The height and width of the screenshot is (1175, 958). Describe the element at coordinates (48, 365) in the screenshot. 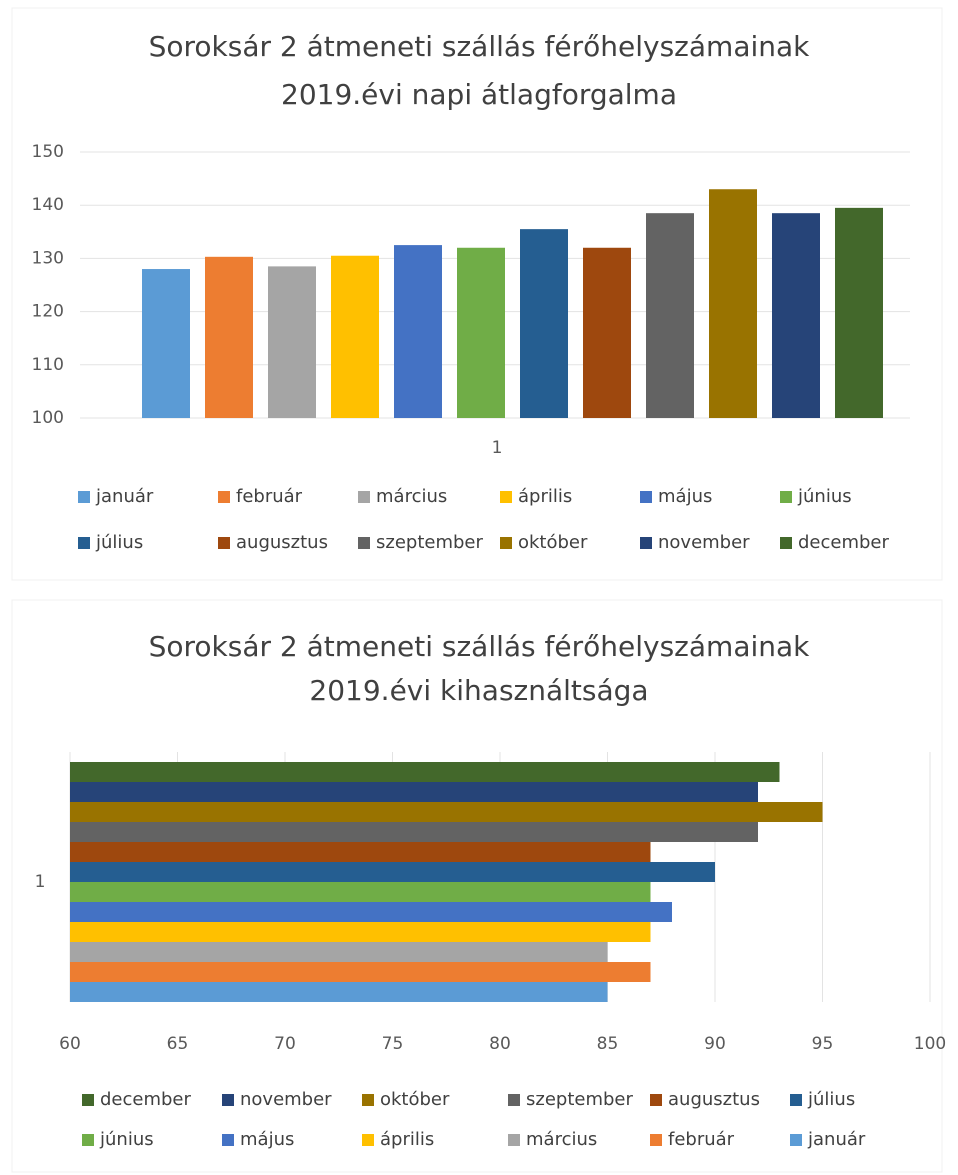

I see `y-tick-label: 110` at that location.